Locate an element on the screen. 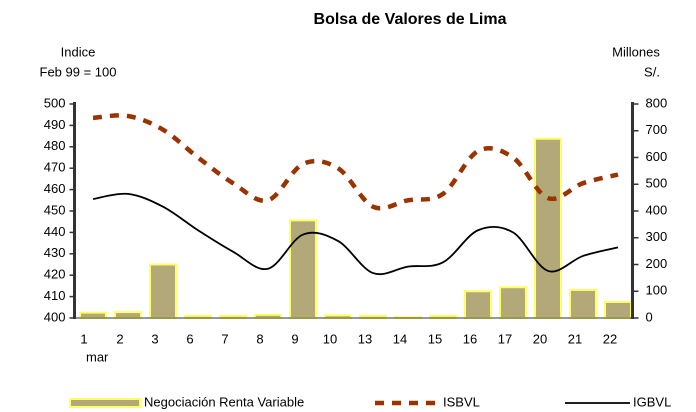 Image resolution: width=696 pixels, height=412 pixels. x-tick-label: 16 is located at coordinates (470, 338).